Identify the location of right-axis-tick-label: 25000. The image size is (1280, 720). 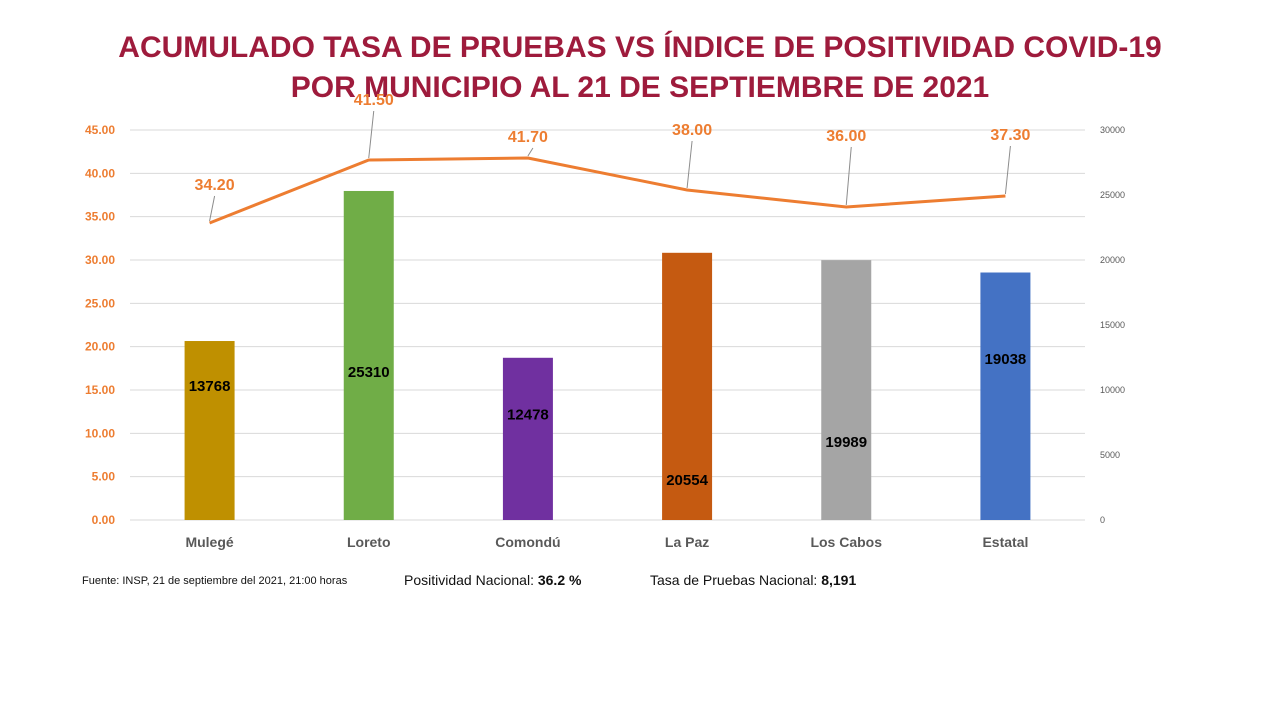
(1112, 195).